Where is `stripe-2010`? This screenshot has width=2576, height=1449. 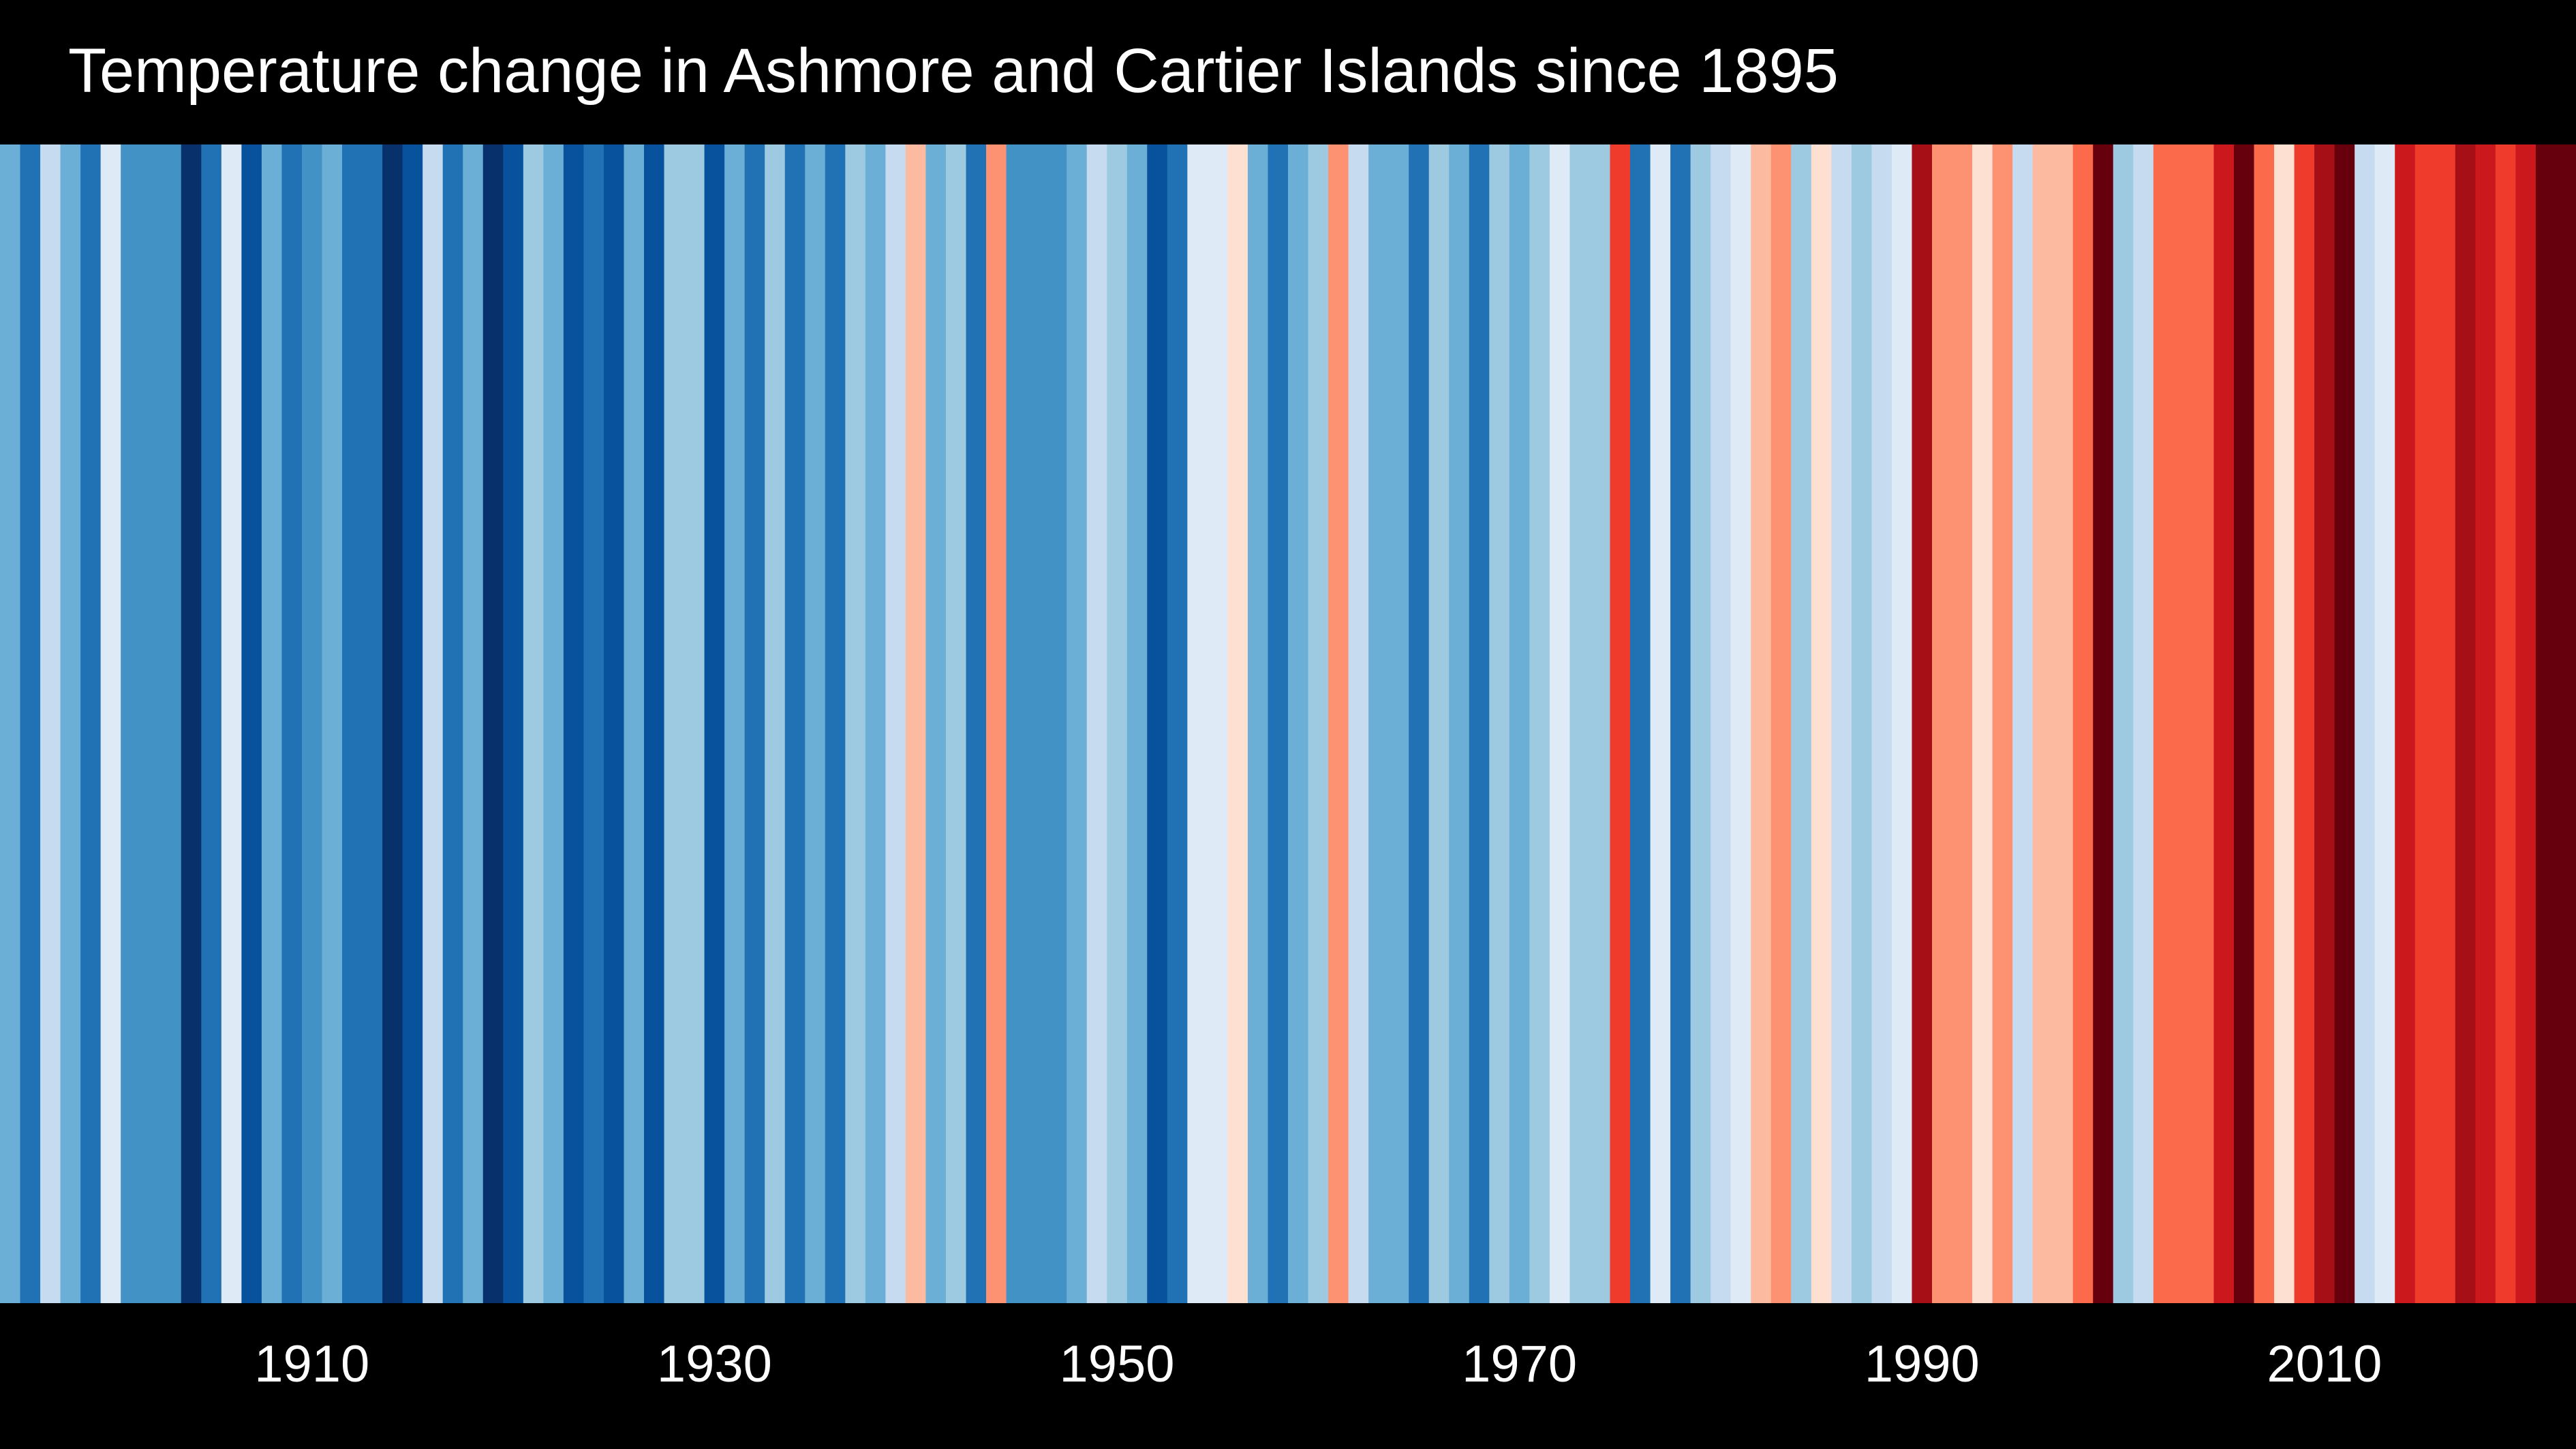
stripe-2010 is located at coordinates (2324, 723).